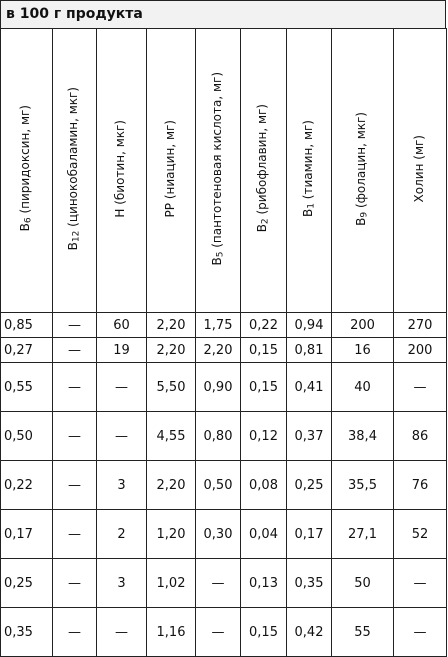  What do you see at coordinates (171, 632) in the screenshot?
I see `table-cell: 1,16` at bounding box center [171, 632].